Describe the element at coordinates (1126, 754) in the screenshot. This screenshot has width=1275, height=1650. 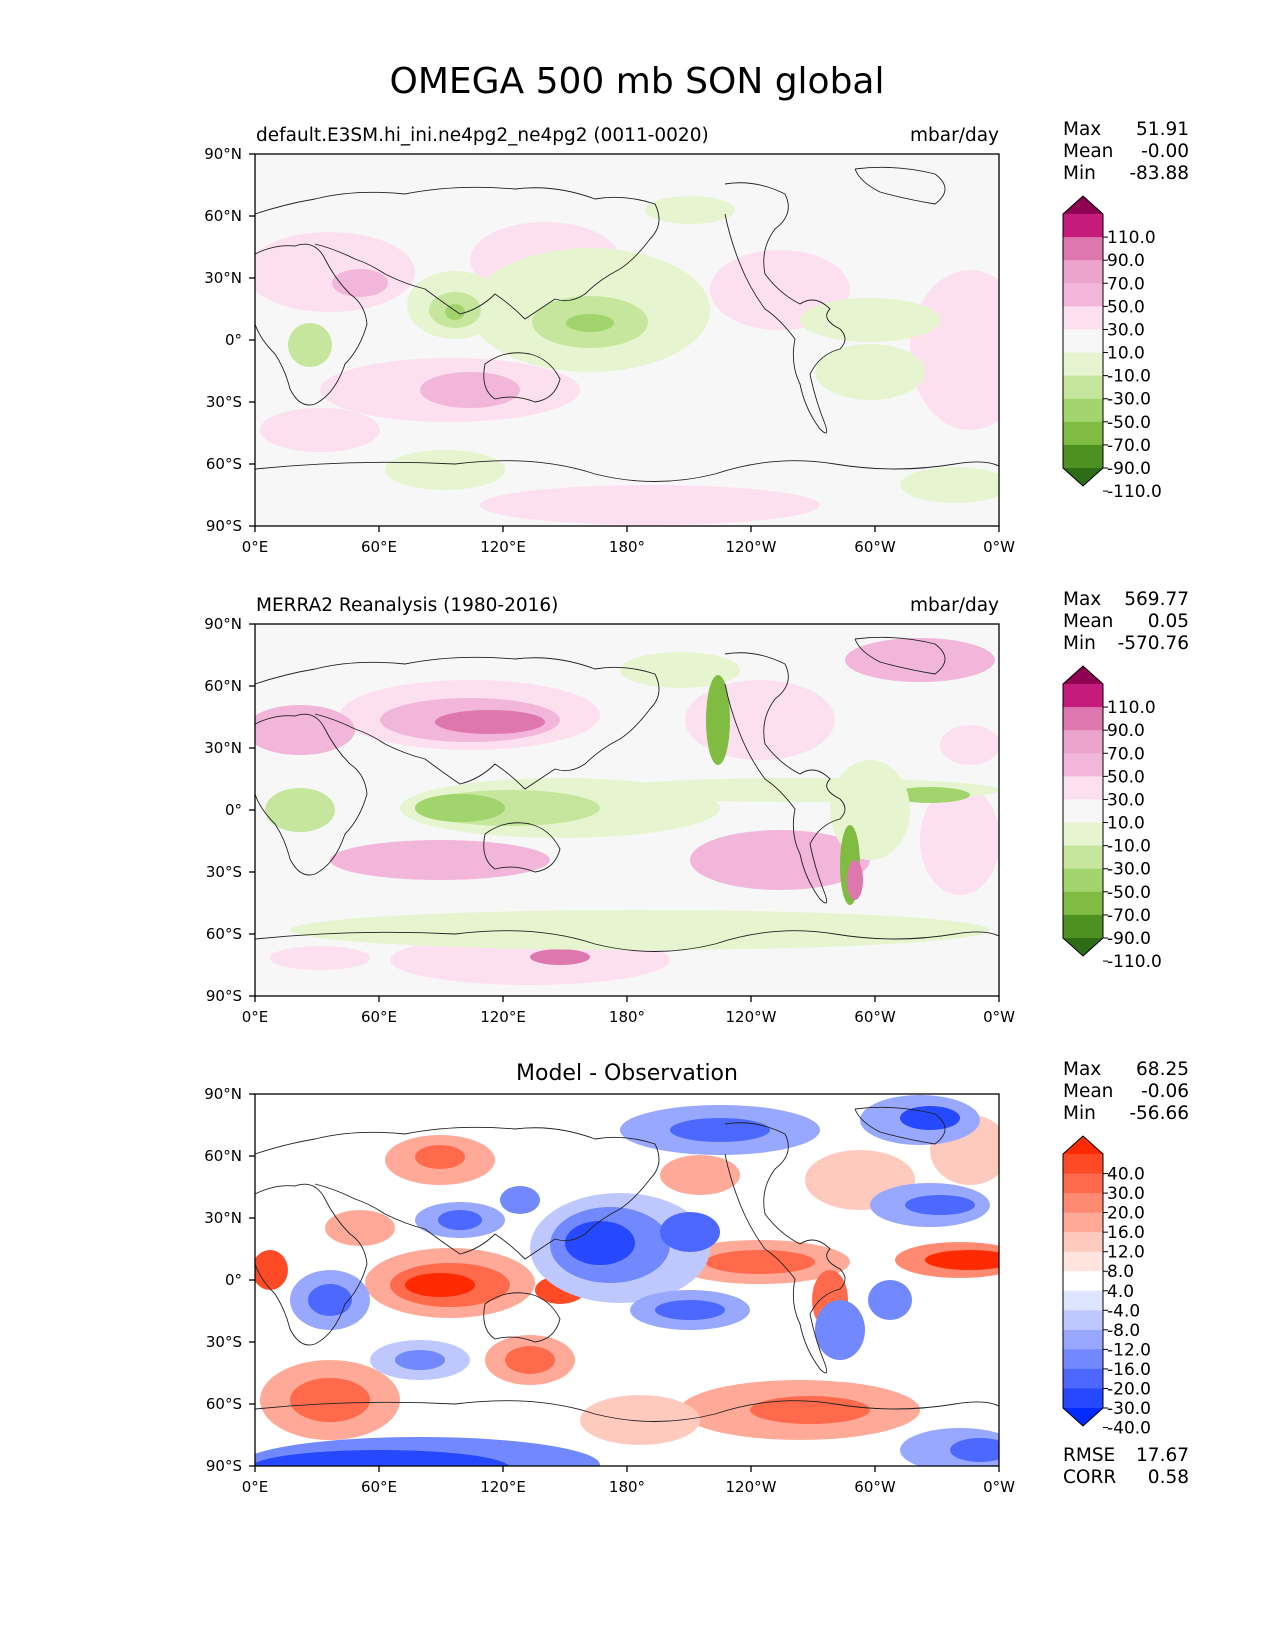
I see `colorbar-tick-label: 70.0` at that location.